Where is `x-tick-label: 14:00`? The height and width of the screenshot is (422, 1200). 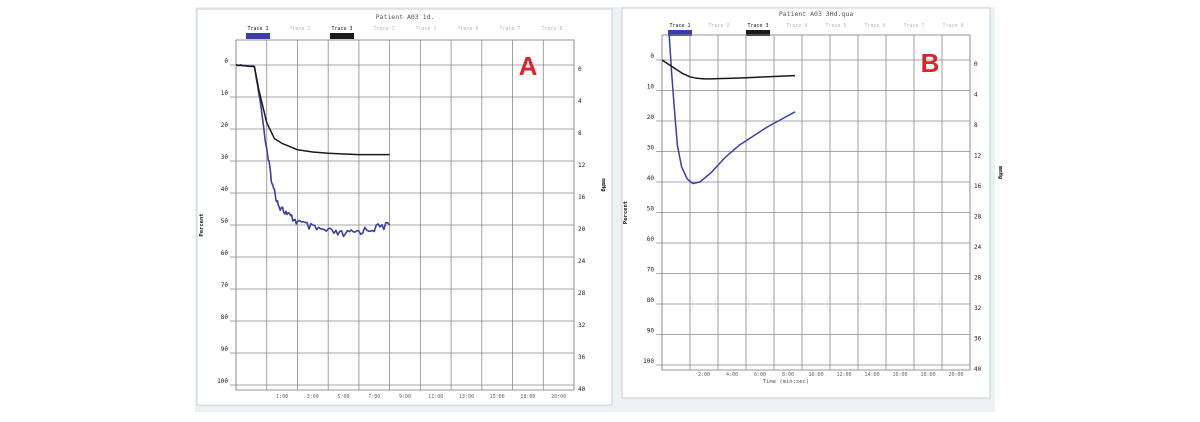 x-tick-label: 14:00 is located at coordinates (871, 375).